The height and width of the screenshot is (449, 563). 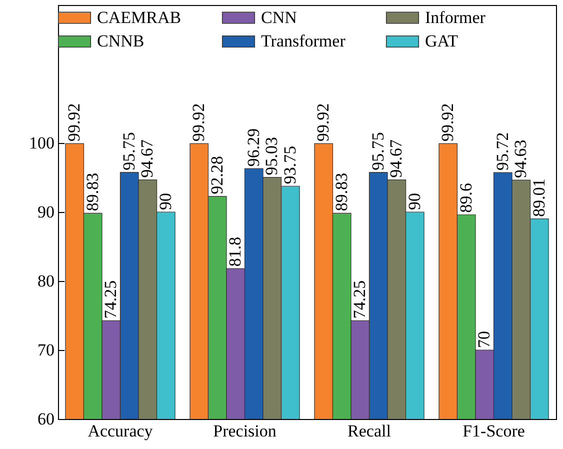 What do you see at coordinates (139, 17) in the screenshot?
I see `legend-label: CAEMRAB` at bounding box center [139, 17].